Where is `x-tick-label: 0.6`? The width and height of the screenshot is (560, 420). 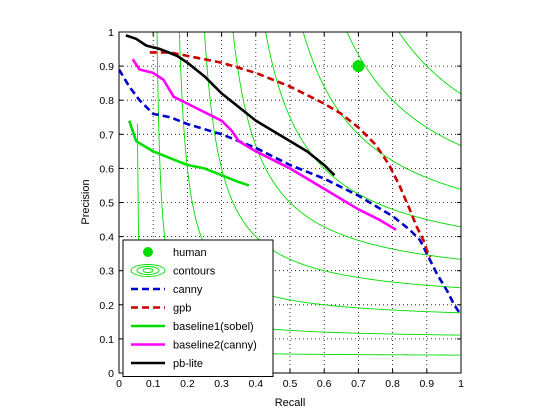 x-tick-label: 0.6 is located at coordinates (324, 384).